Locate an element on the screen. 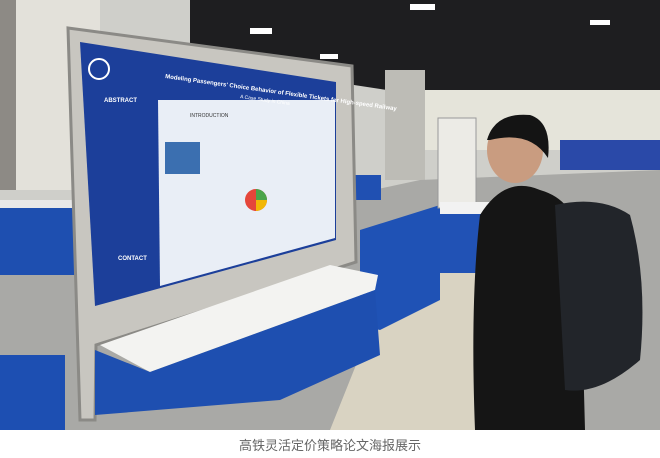 This screenshot has width=660, height=458. poster-section-introduction: INTRODUCTION is located at coordinates (209, 116).